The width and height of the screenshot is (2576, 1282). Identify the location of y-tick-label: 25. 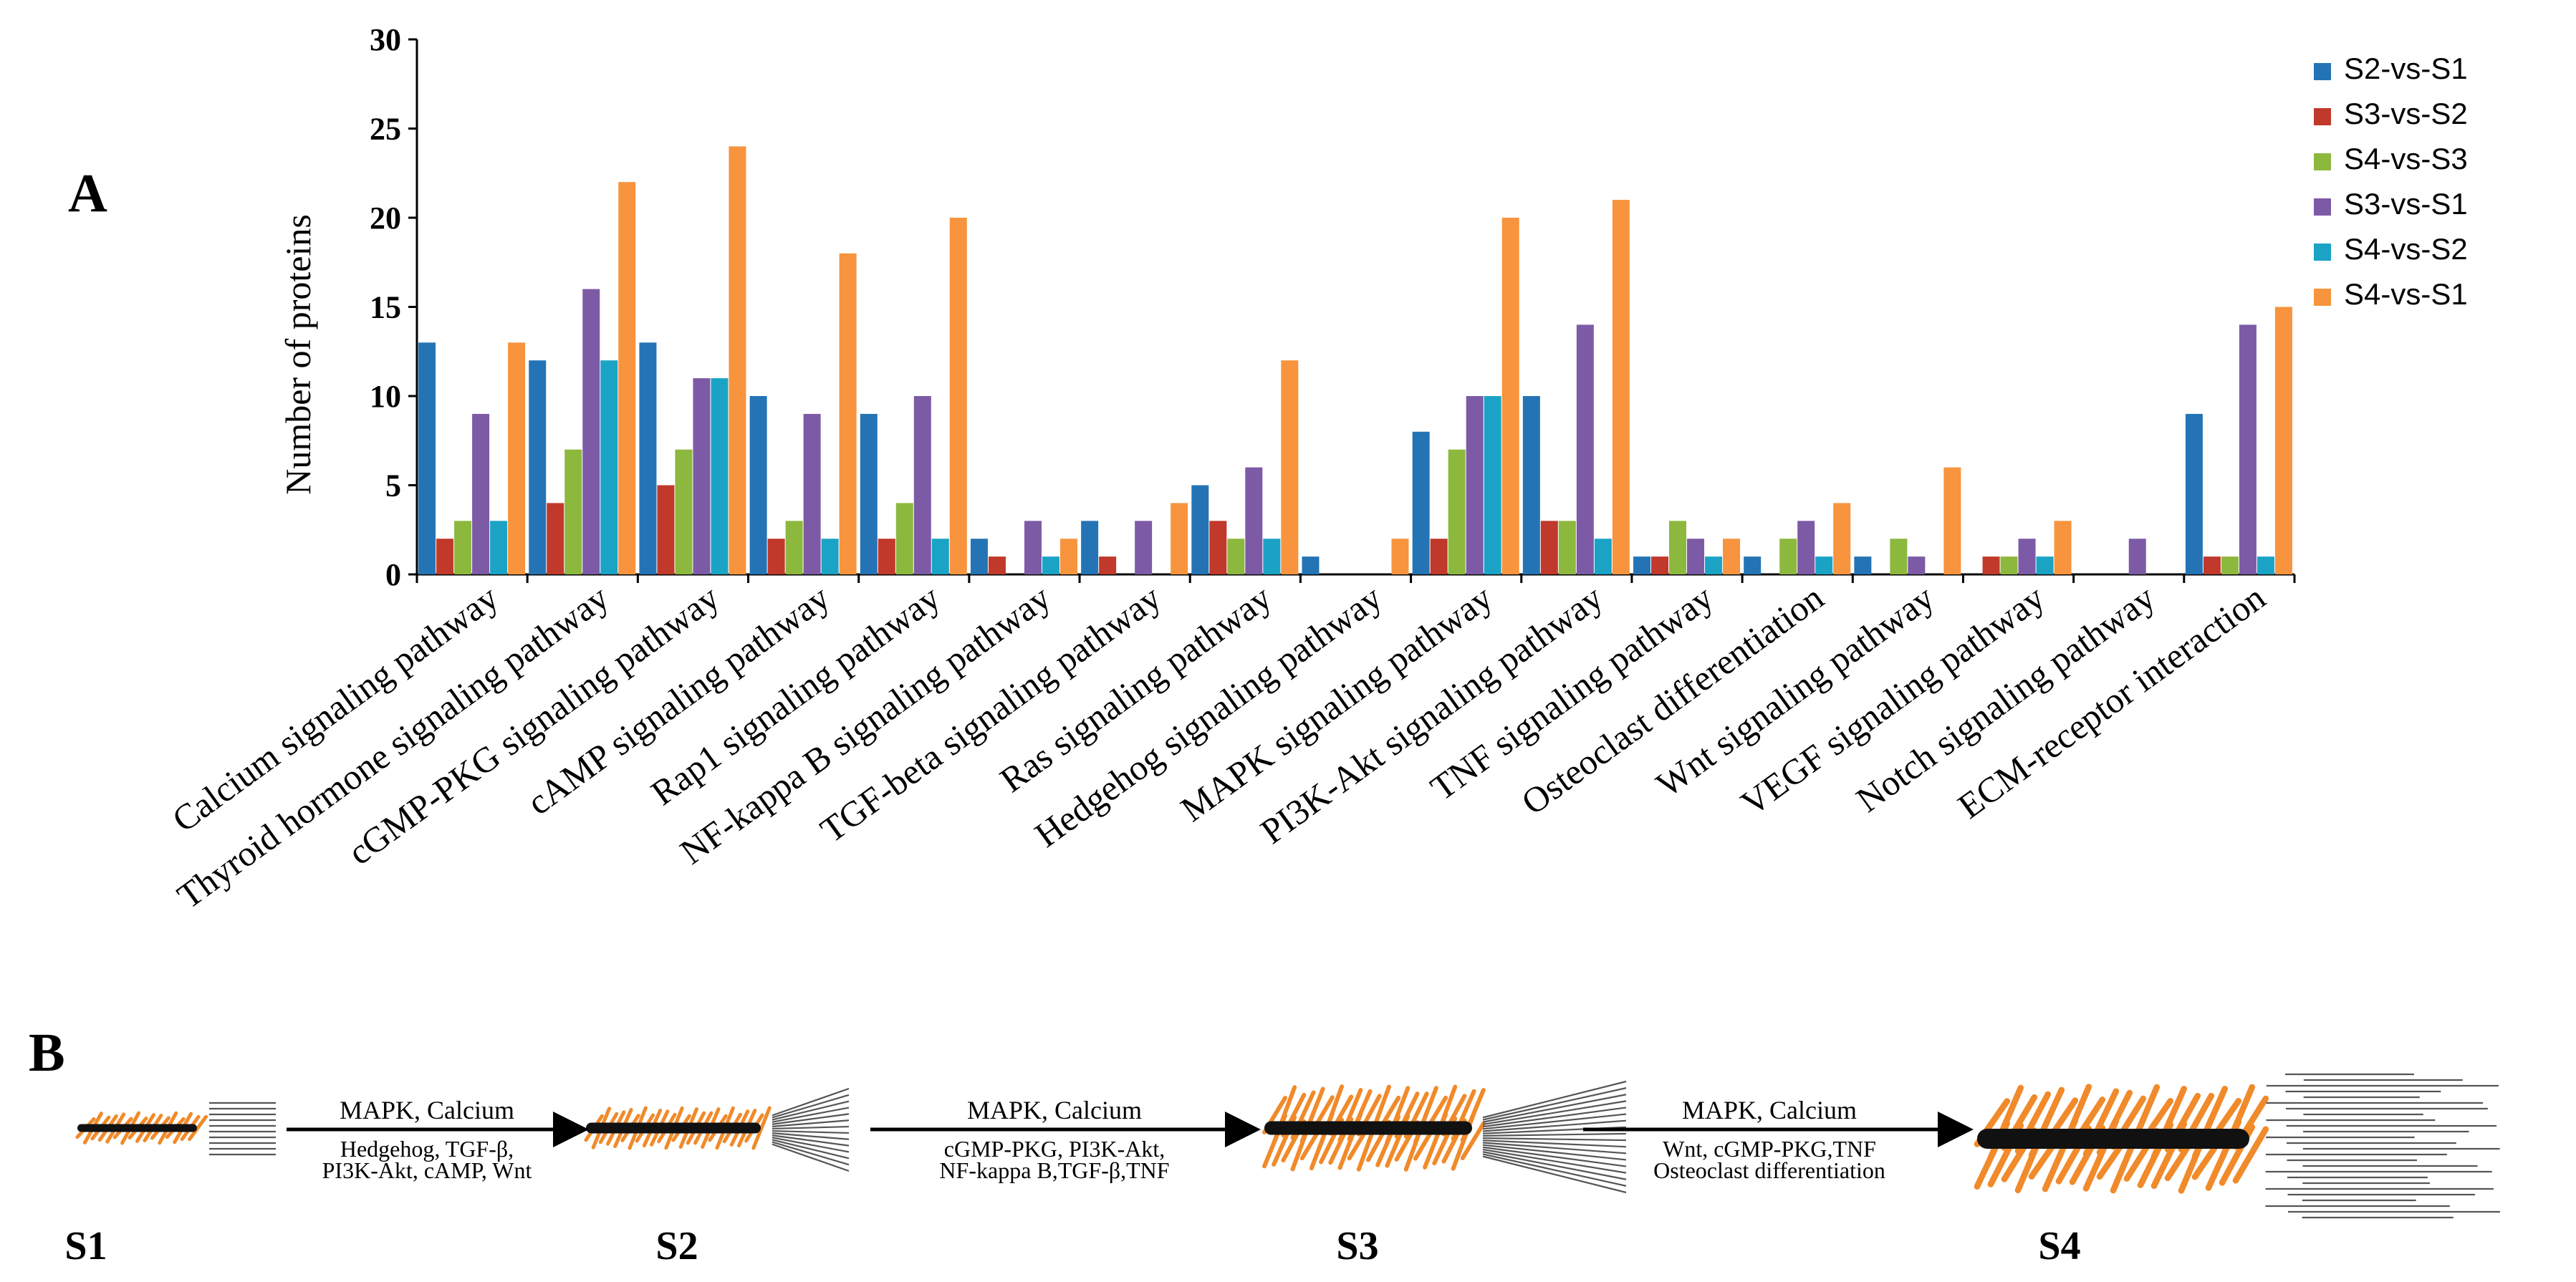
(385, 129).